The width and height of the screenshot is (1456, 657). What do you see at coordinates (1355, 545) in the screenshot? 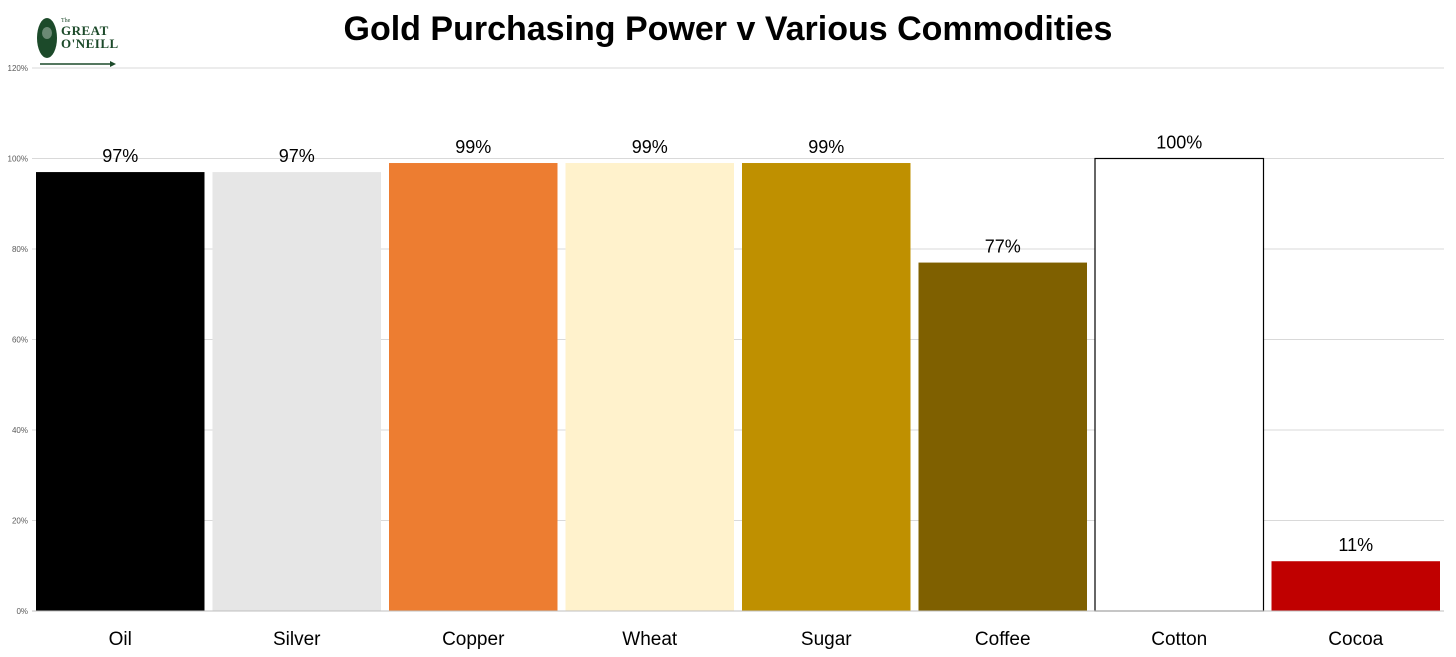
I see `data-label: 11%` at bounding box center [1355, 545].